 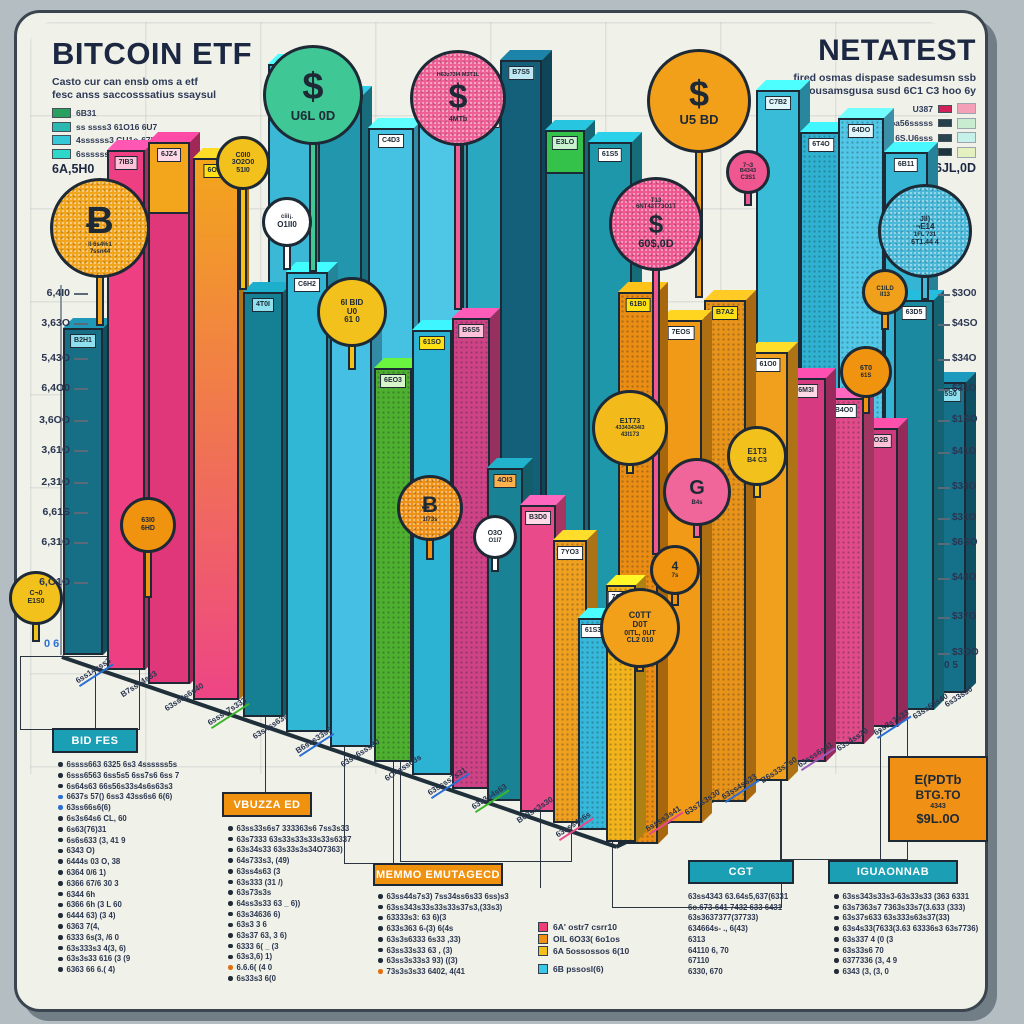 I want to click on callout-line4: $9L.0O, so click(x=938, y=818).